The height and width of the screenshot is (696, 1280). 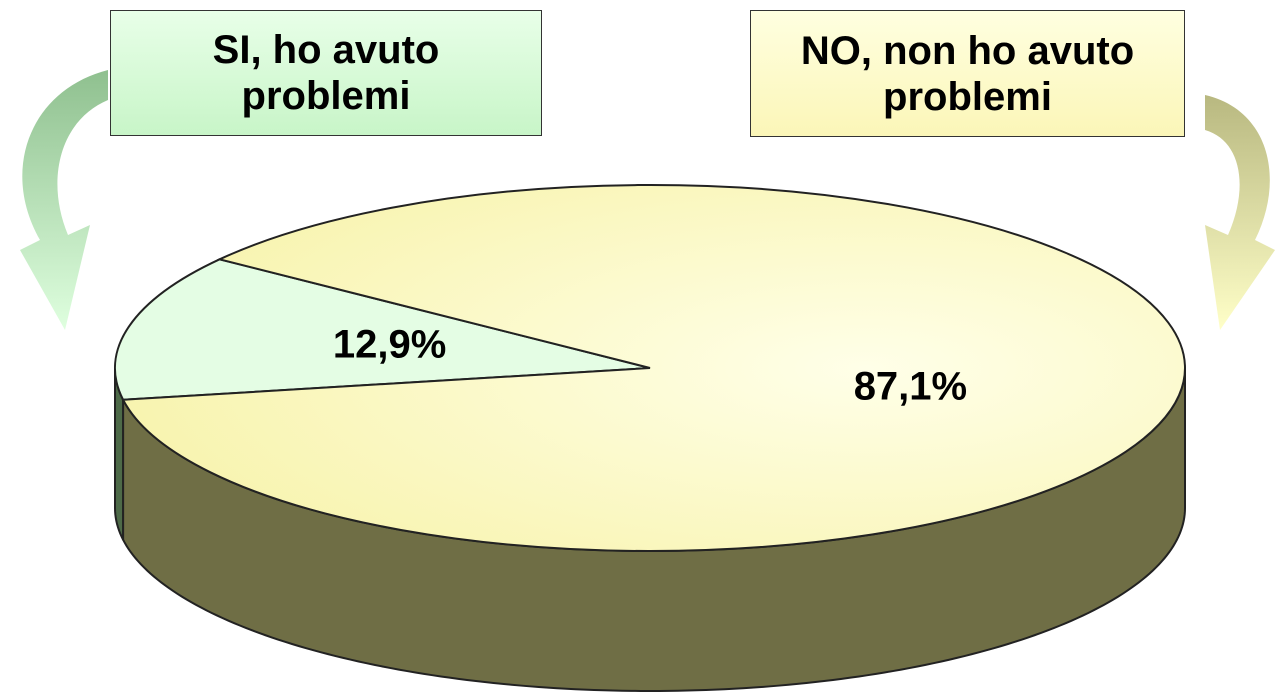 What do you see at coordinates (326, 73) in the screenshot?
I see `legend-box: SI, ho avuto problemi` at bounding box center [326, 73].